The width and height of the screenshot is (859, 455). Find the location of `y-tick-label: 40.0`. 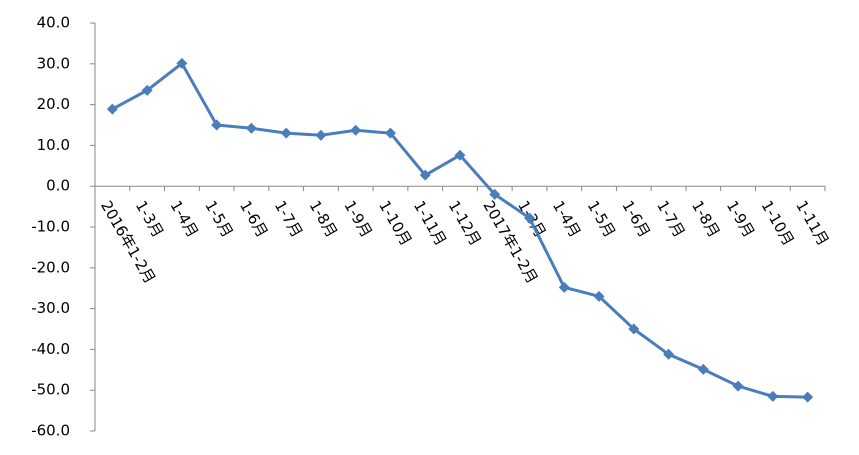

y-tick-label: 40.0 is located at coordinates (53, 23).